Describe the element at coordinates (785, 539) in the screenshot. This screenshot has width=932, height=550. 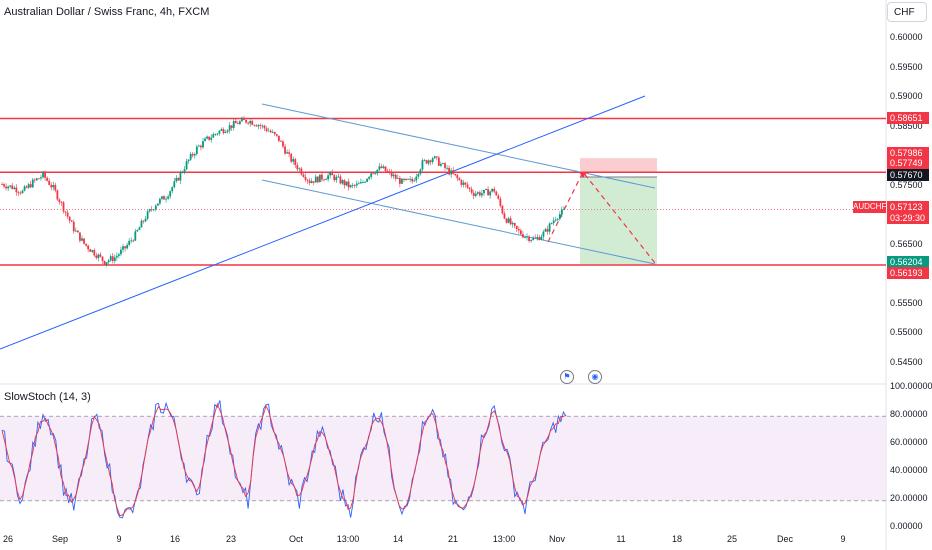
I see `time-tick: Dec` at that location.